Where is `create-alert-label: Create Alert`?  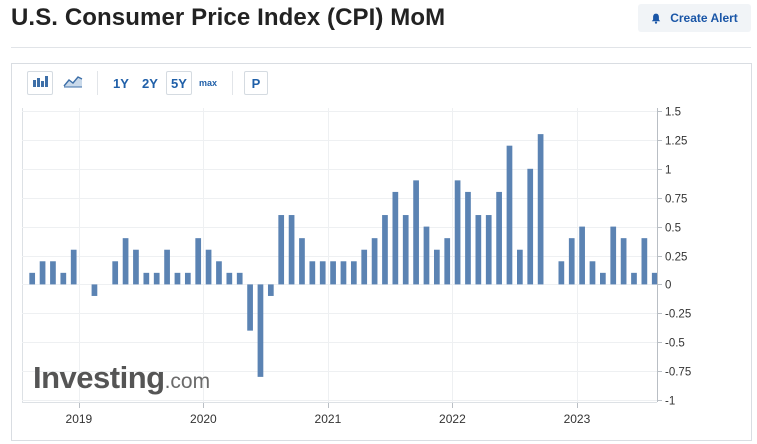 create-alert-label: Create Alert is located at coordinates (704, 18).